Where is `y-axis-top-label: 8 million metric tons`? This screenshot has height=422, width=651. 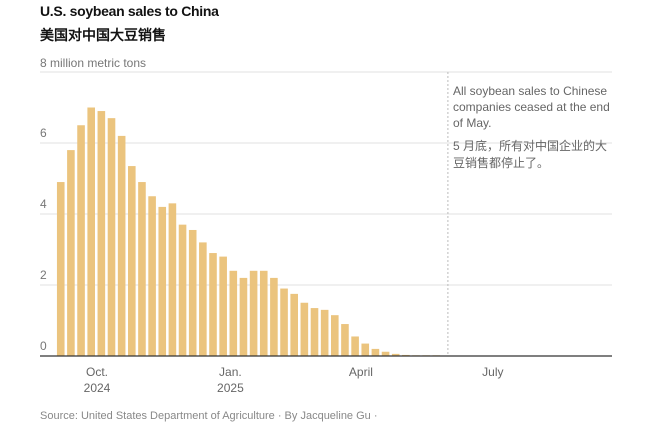 y-axis-top-label: 8 million metric tons is located at coordinates (93, 63).